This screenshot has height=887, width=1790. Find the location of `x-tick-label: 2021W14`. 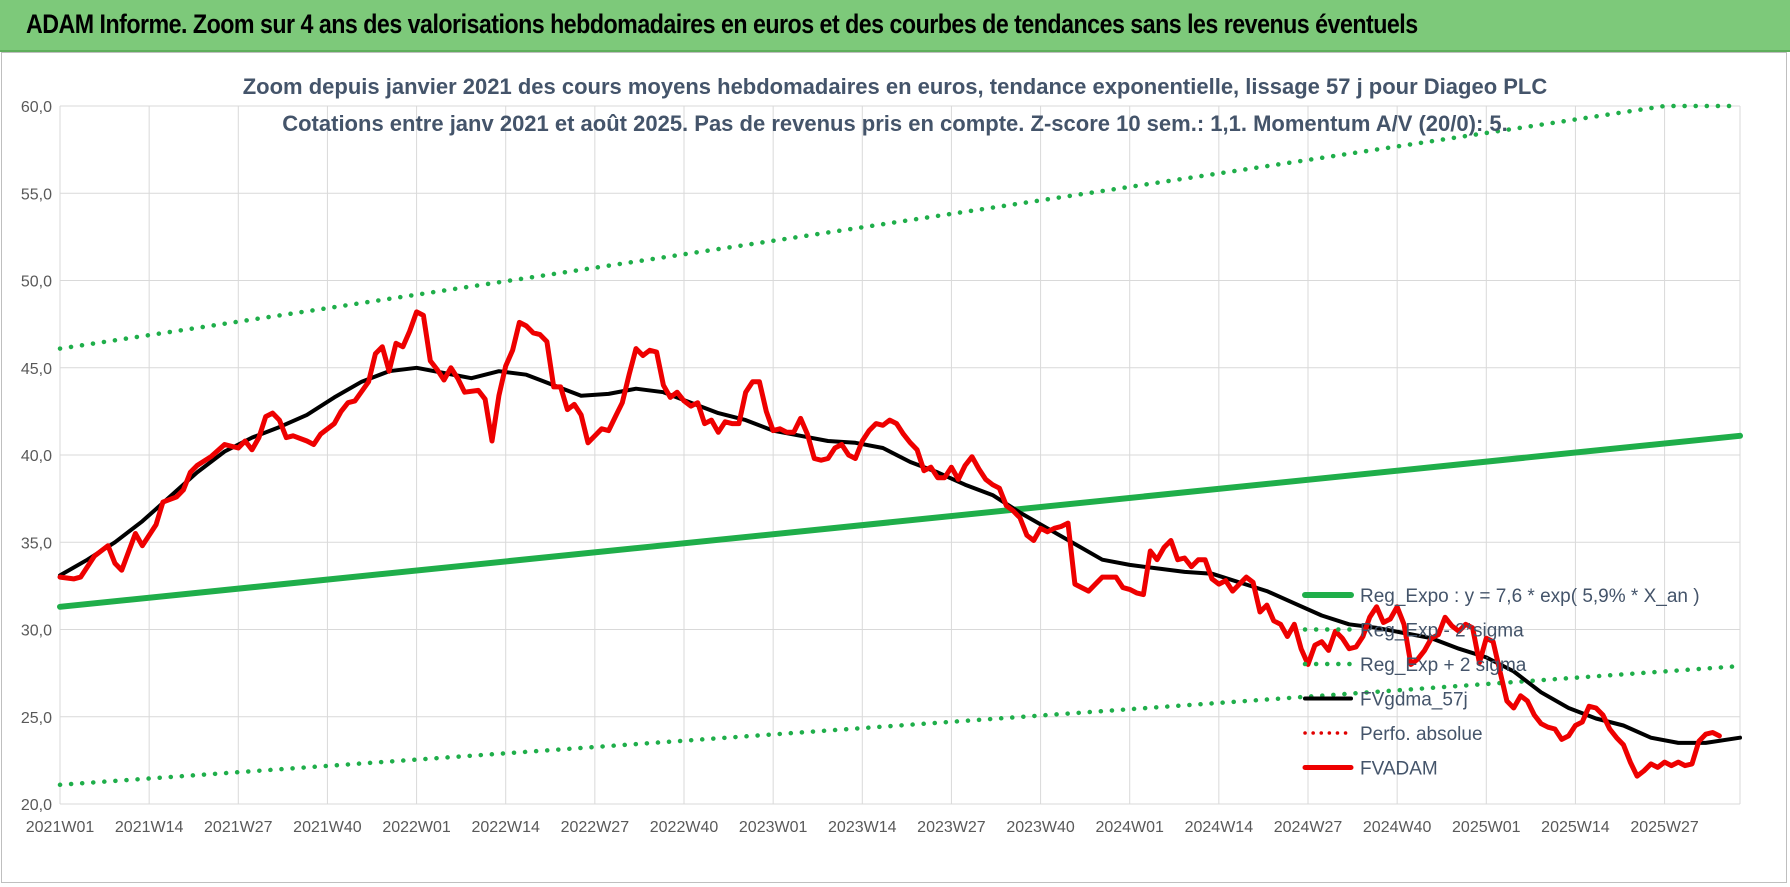

x-tick-label: 2021W14 is located at coordinates (149, 827).